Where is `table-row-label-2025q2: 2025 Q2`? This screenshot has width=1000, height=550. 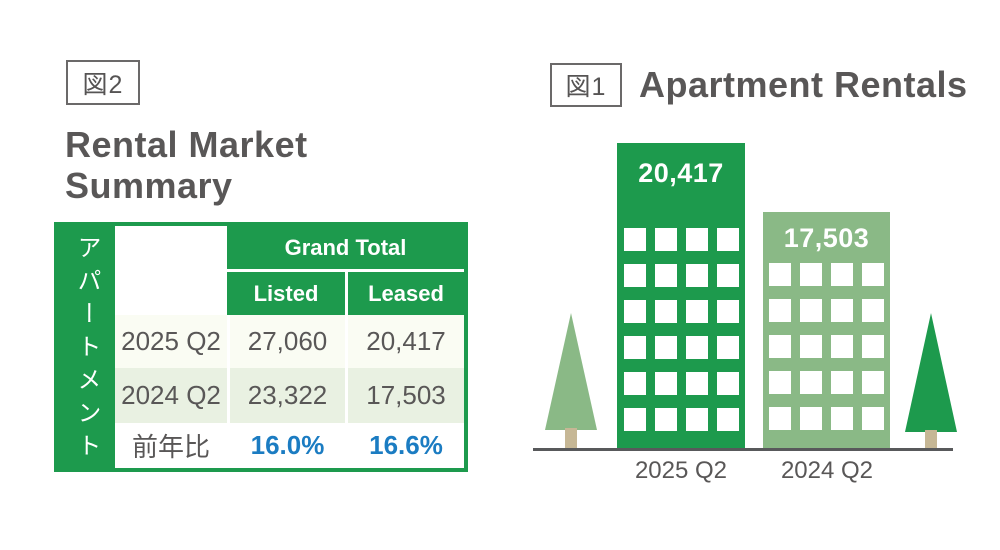 table-row-label-2025q2: 2025 Q2 is located at coordinates (171, 341).